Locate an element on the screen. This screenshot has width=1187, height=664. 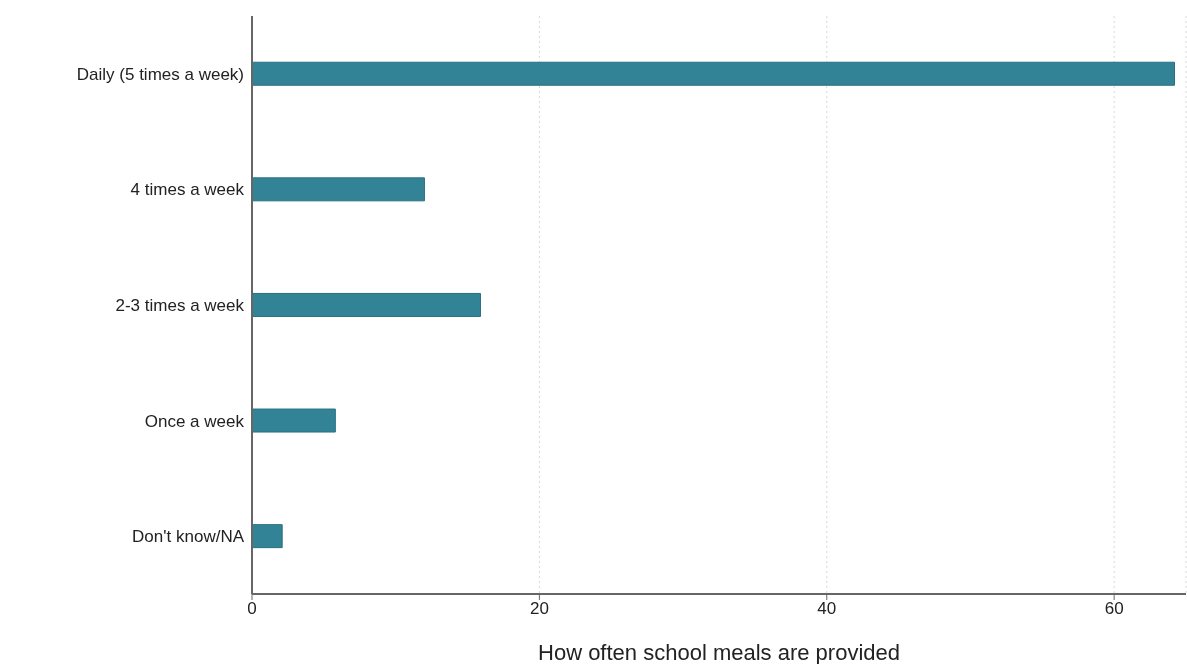
y-tick-label: Once a week is located at coordinates (194, 421).